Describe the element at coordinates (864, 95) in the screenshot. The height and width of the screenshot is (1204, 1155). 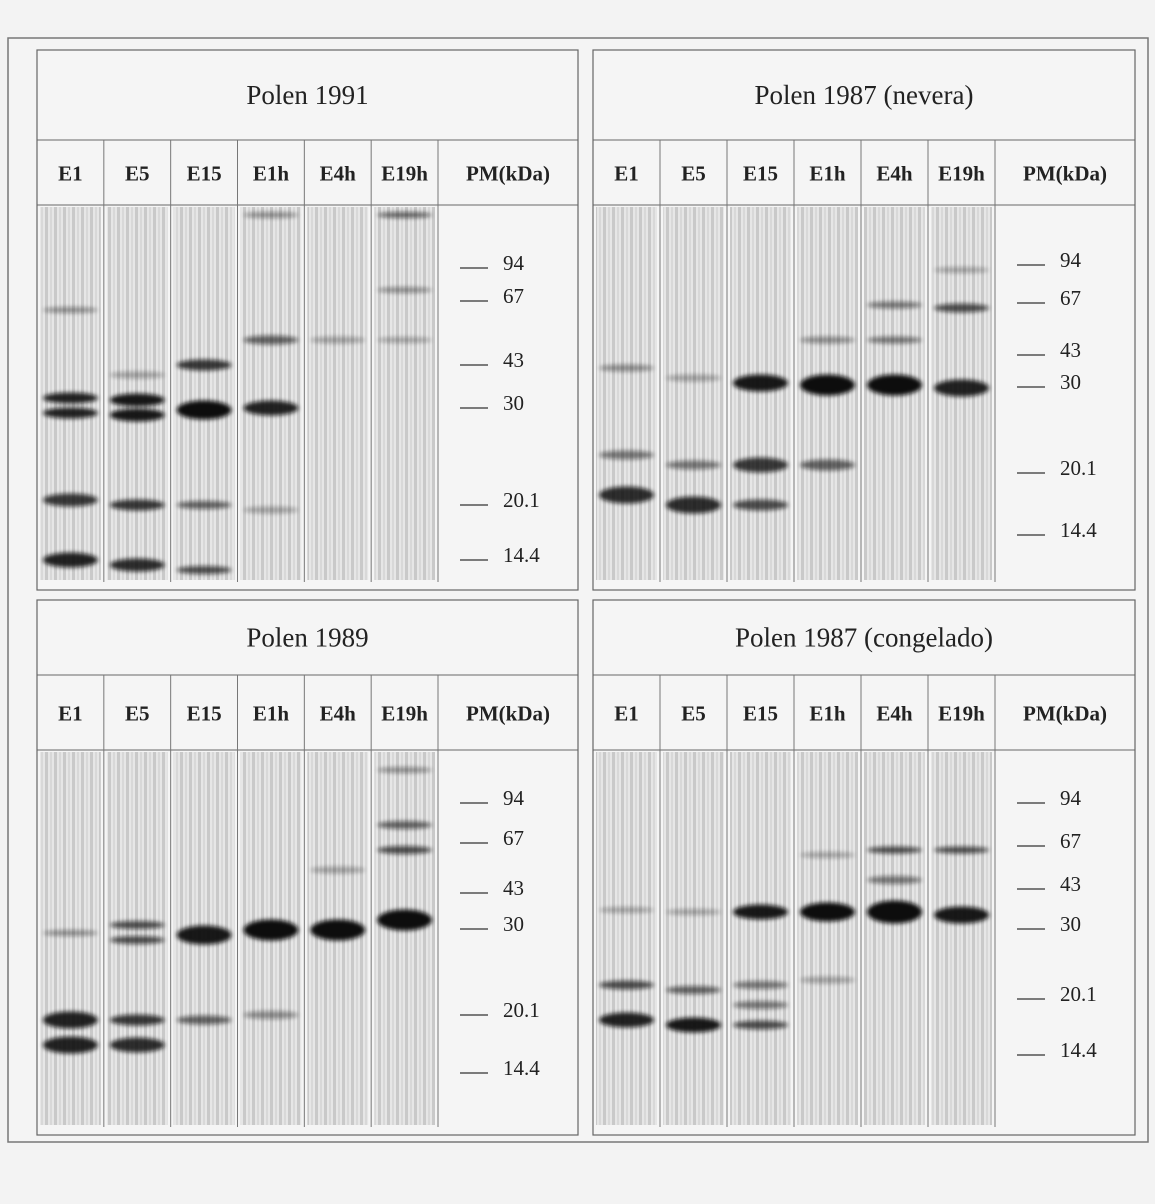
I see `panel-title: Polen 1987 (nevera)` at that location.